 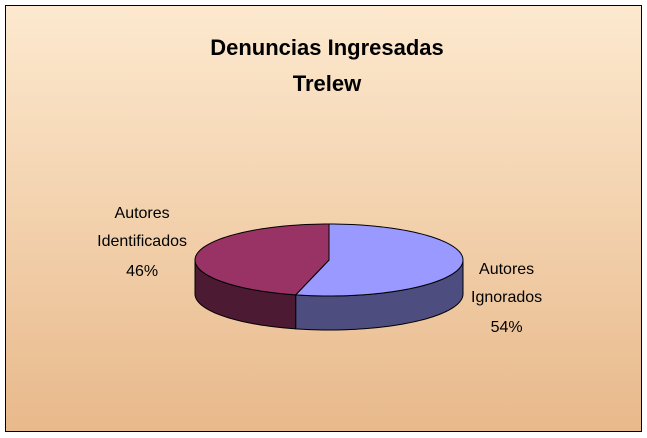 I want to click on value-label: 46%, so click(x=142, y=271).